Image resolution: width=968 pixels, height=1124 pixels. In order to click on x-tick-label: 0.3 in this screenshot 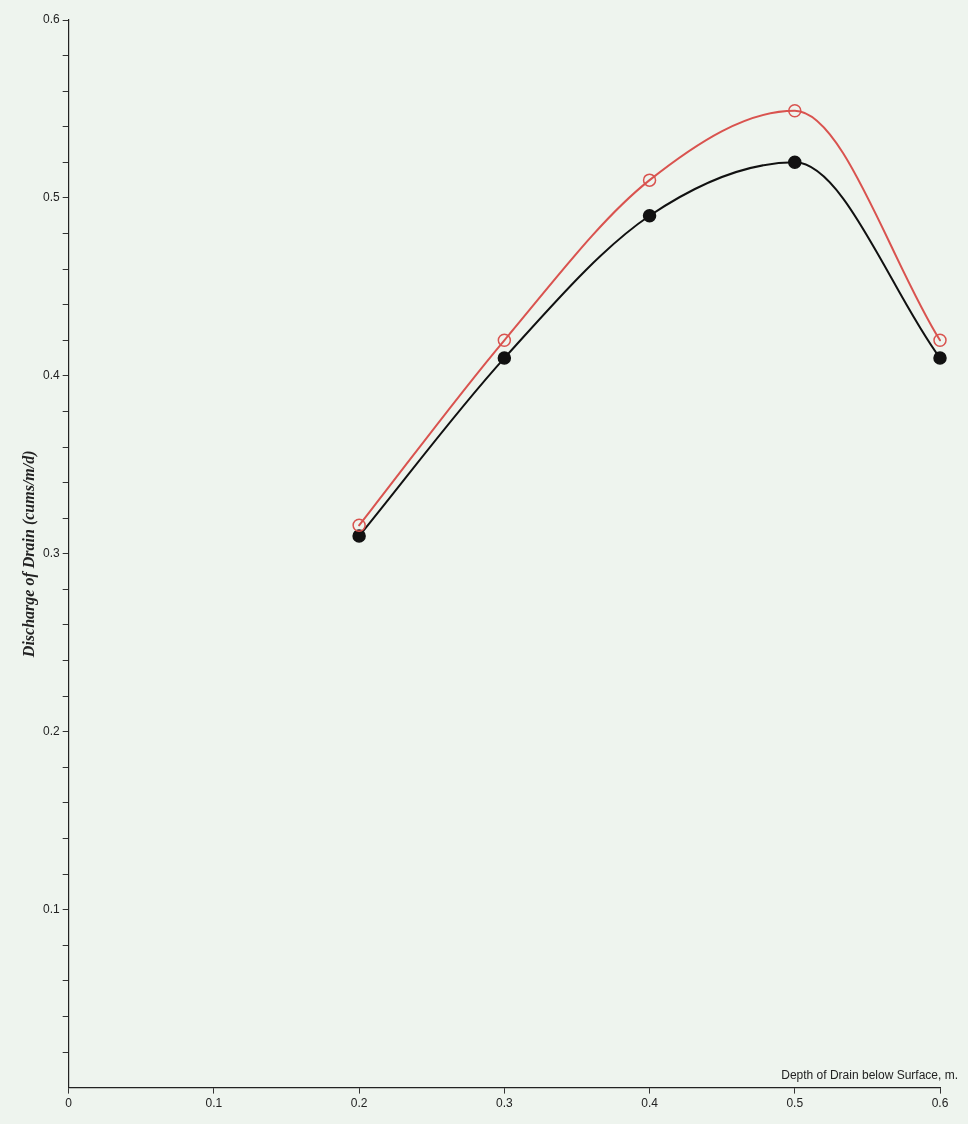, I will do `click(504, 1103)`.